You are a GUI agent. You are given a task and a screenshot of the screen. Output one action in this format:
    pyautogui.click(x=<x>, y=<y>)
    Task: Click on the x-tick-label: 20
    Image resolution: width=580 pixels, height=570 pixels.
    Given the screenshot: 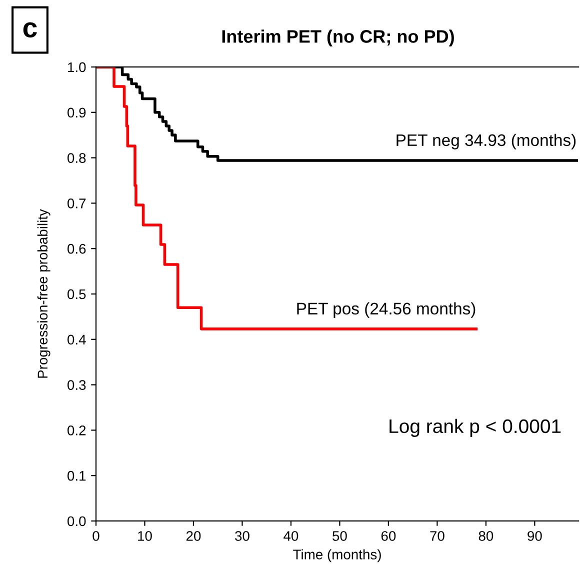 What is the action you would take?
    pyautogui.click(x=193, y=536)
    